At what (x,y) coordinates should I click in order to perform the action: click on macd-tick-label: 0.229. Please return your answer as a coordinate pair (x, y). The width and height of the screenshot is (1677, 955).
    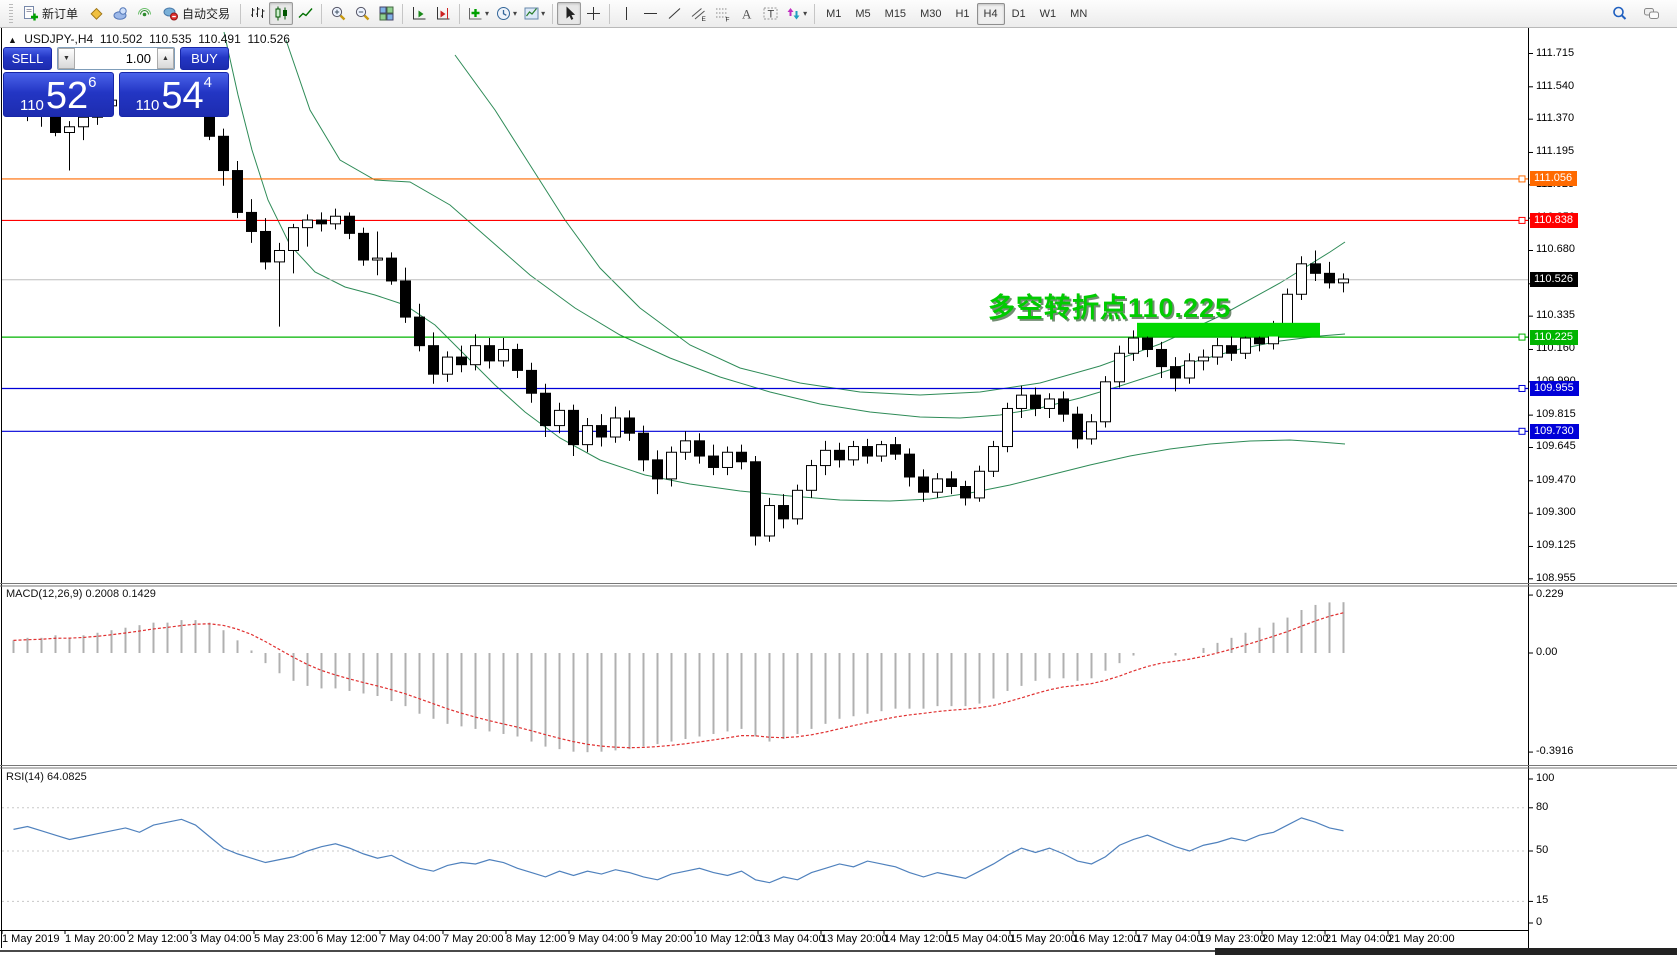
    Looking at the image, I should click on (1550, 594).